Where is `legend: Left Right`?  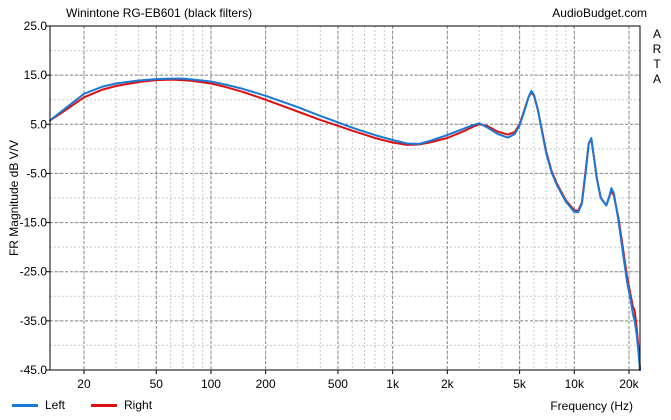 legend: Left Right is located at coordinates (95, 405).